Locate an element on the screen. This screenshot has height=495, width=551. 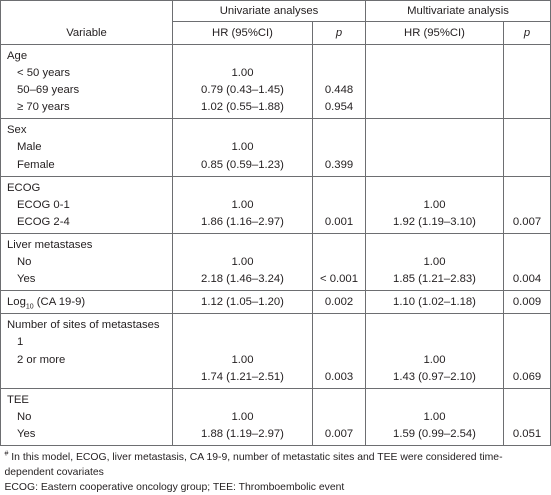
log-main: Log is located at coordinates (16, 302).